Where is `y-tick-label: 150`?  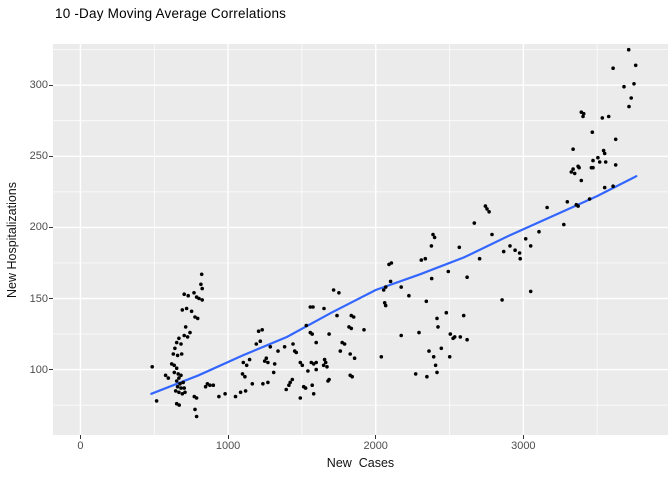 y-tick-label: 150 is located at coordinates (38, 298).